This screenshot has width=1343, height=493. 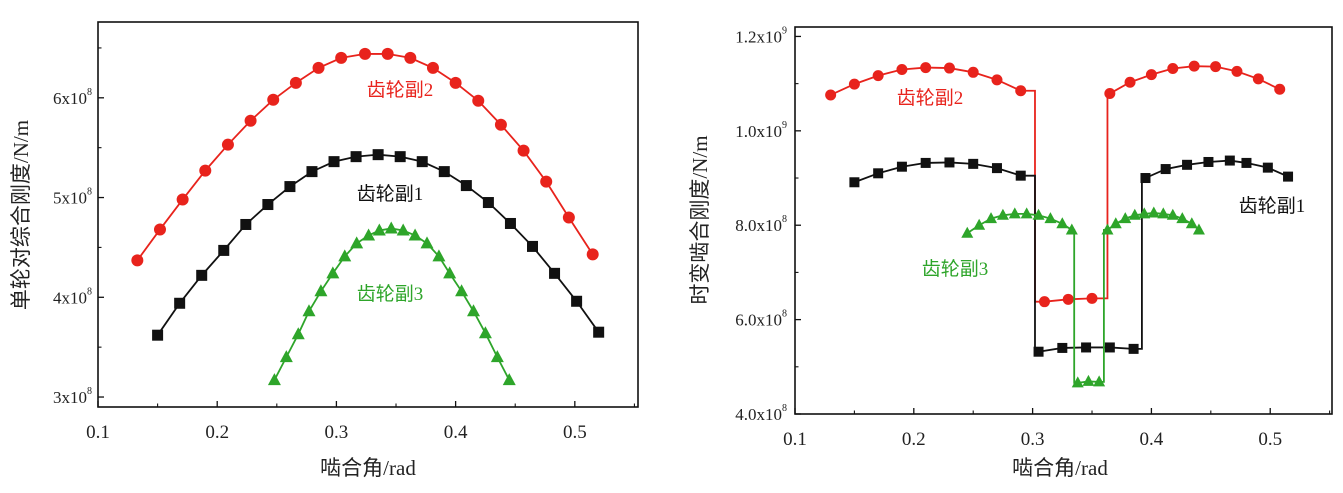 I want to click on x-tick-label: 0.3, so click(x=1033, y=439).